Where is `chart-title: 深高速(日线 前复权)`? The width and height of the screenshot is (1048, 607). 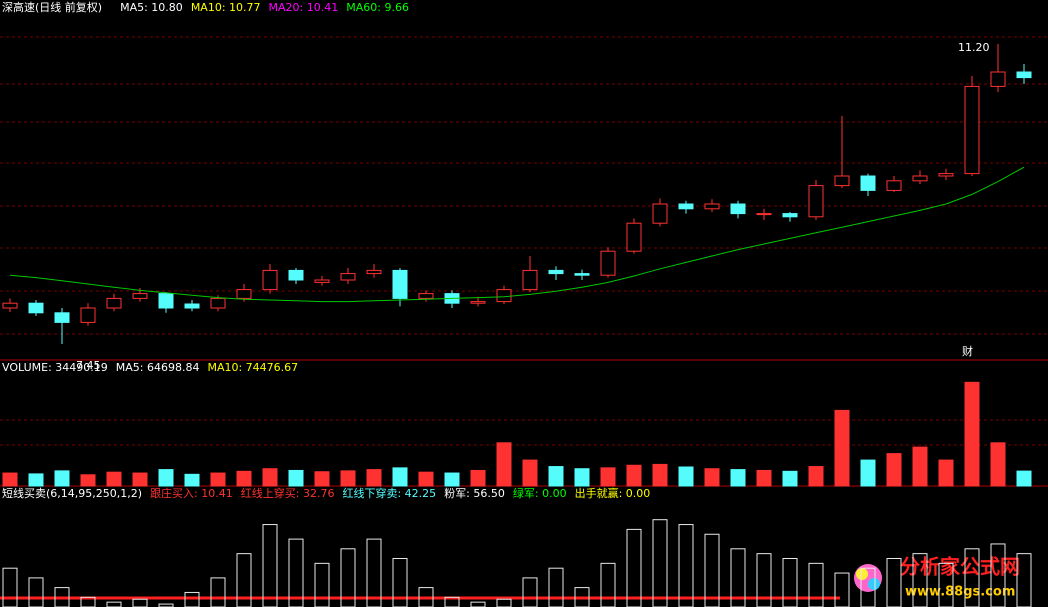 chart-title: 深高速(日线 前复权) is located at coordinates (52, 7).